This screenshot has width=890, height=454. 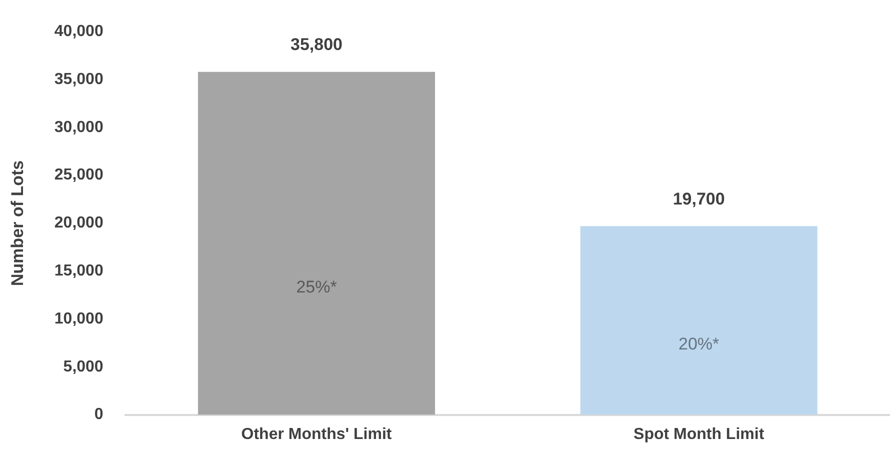 I want to click on y-tick-label: 10,000, so click(x=79, y=319).